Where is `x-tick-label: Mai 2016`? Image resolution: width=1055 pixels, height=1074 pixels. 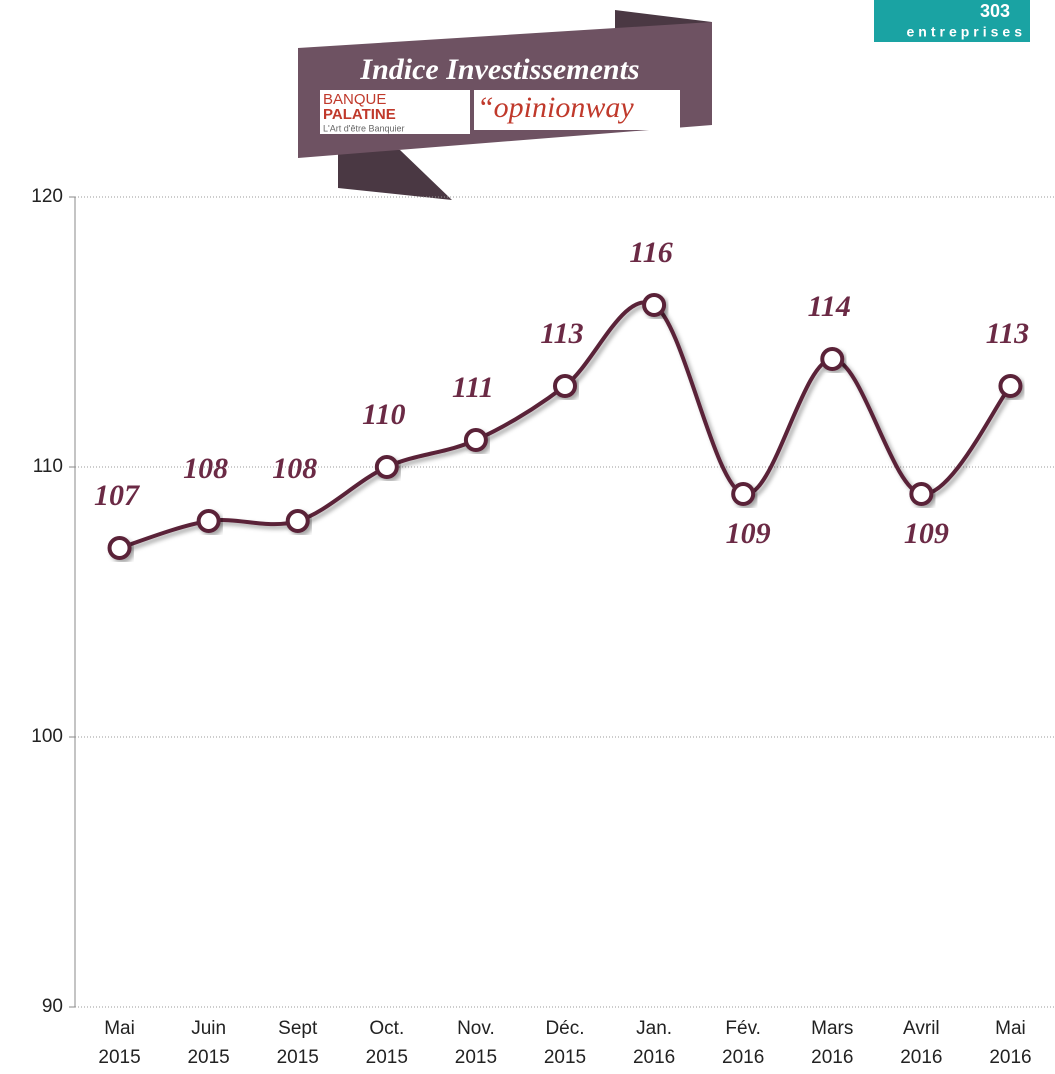
x-tick-label: Mai 2016 is located at coordinates (1010, 1043).